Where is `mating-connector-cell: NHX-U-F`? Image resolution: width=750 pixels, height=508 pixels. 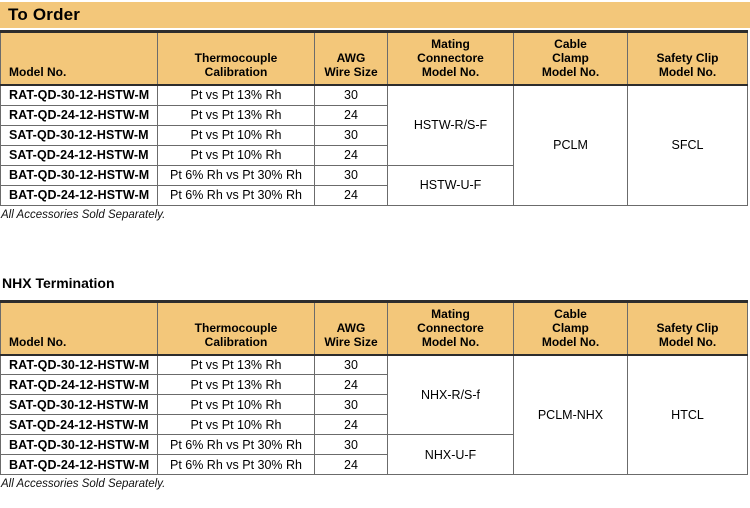 mating-connector-cell: NHX-U-F is located at coordinates (450, 454).